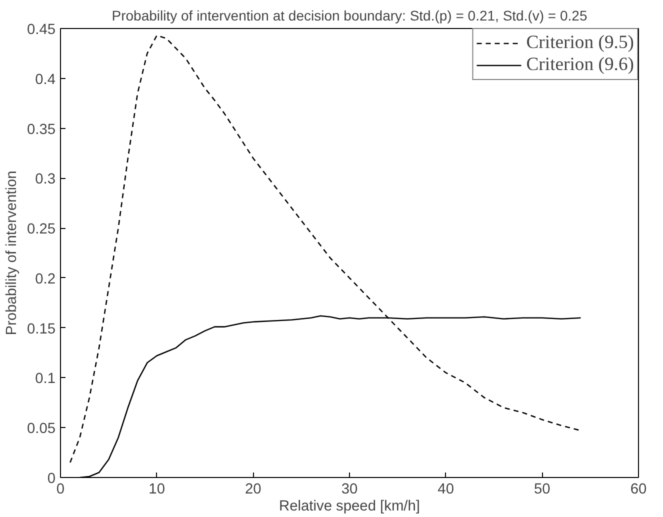 Image resolution: width=663 pixels, height=517 pixels. I want to click on y-tick-label: 0.4, so click(45, 80).